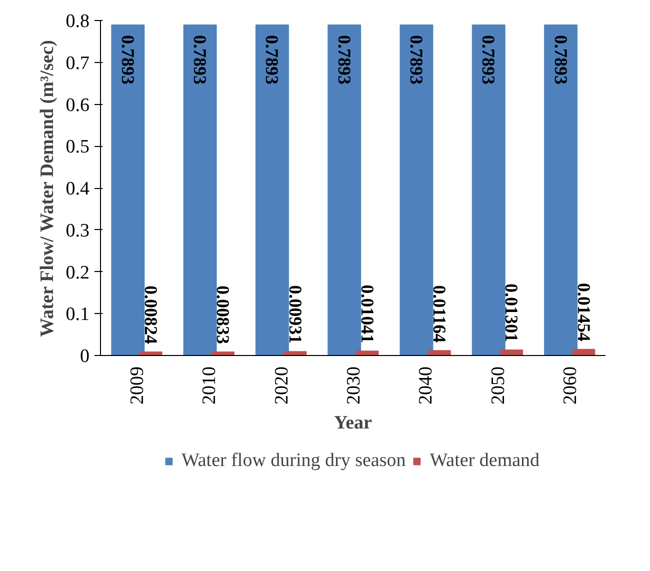 This screenshot has height=571, width=650. I want to click on y-tick-label: 0.6, so click(78, 105).